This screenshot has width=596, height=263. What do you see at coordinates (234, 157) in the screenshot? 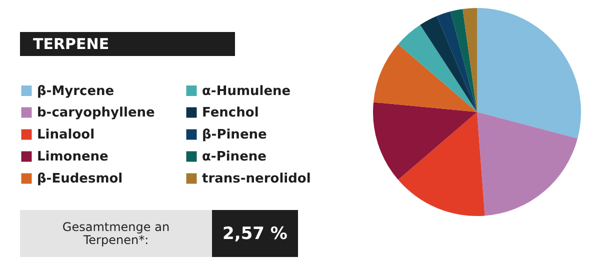
I see `legend-label: α-Pinene` at bounding box center [234, 157].